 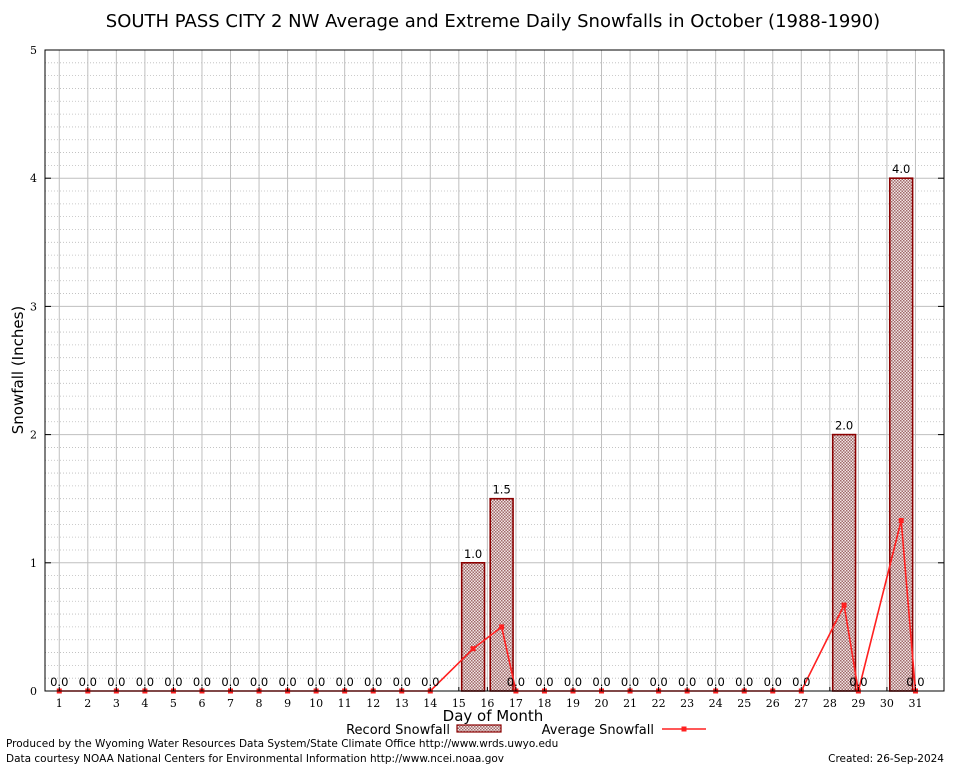 What do you see at coordinates (459, 703) in the screenshot?
I see `x-tick-label: 15` at bounding box center [459, 703].